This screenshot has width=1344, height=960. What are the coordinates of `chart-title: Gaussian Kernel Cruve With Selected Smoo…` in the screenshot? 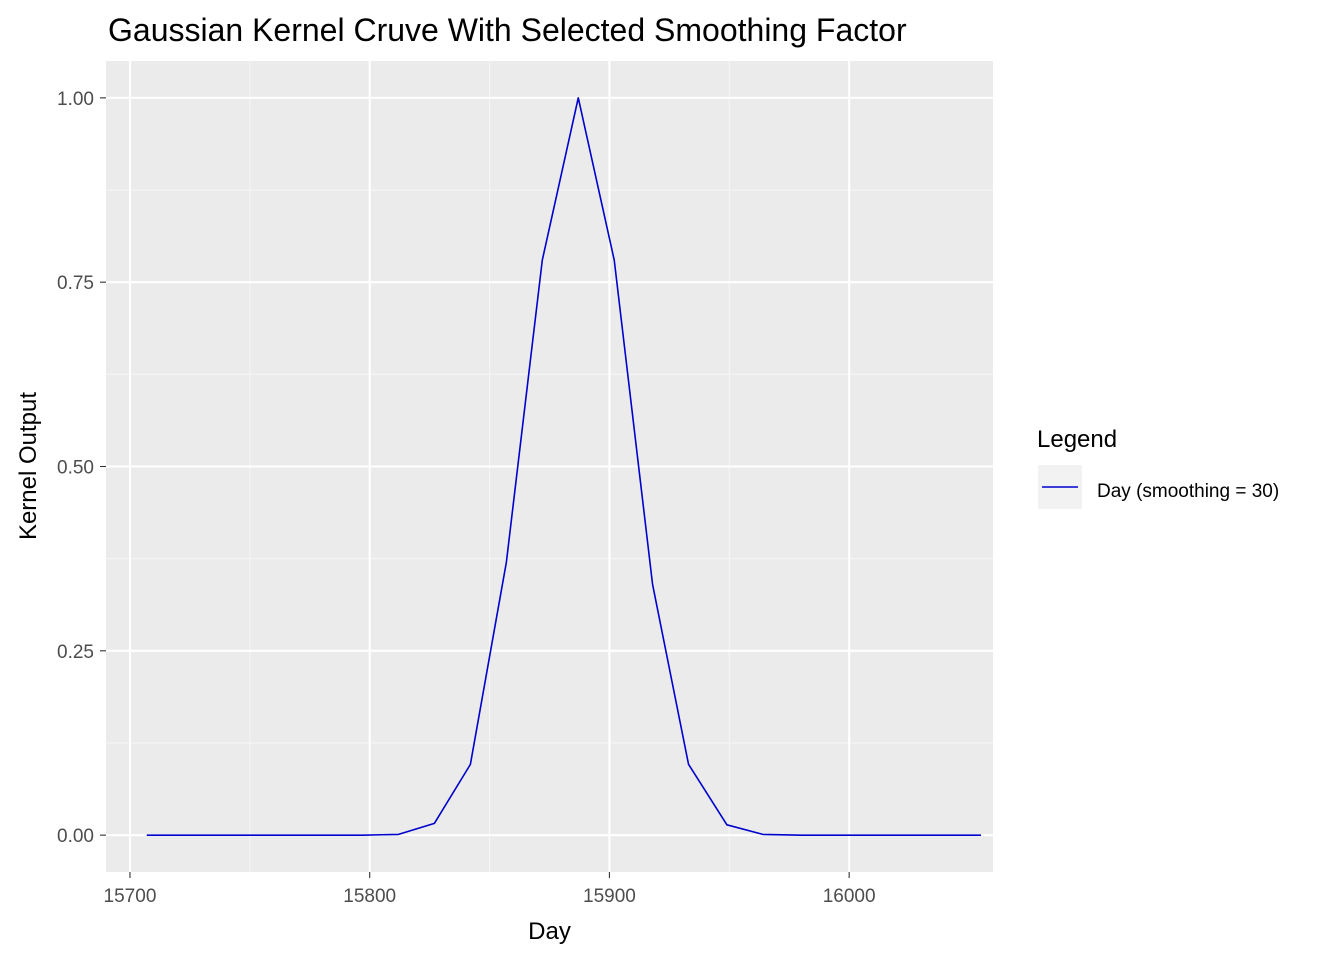 It's located at (507, 30).